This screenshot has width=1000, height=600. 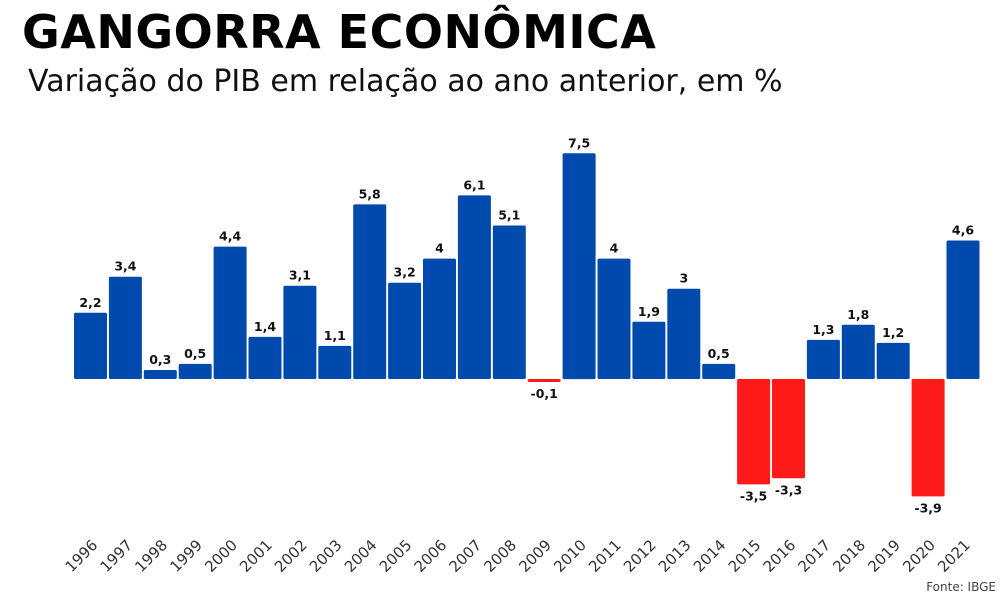 What do you see at coordinates (300, 275) in the screenshot?
I see `value-label-2002: 3,1` at bounding box center [300, 275].